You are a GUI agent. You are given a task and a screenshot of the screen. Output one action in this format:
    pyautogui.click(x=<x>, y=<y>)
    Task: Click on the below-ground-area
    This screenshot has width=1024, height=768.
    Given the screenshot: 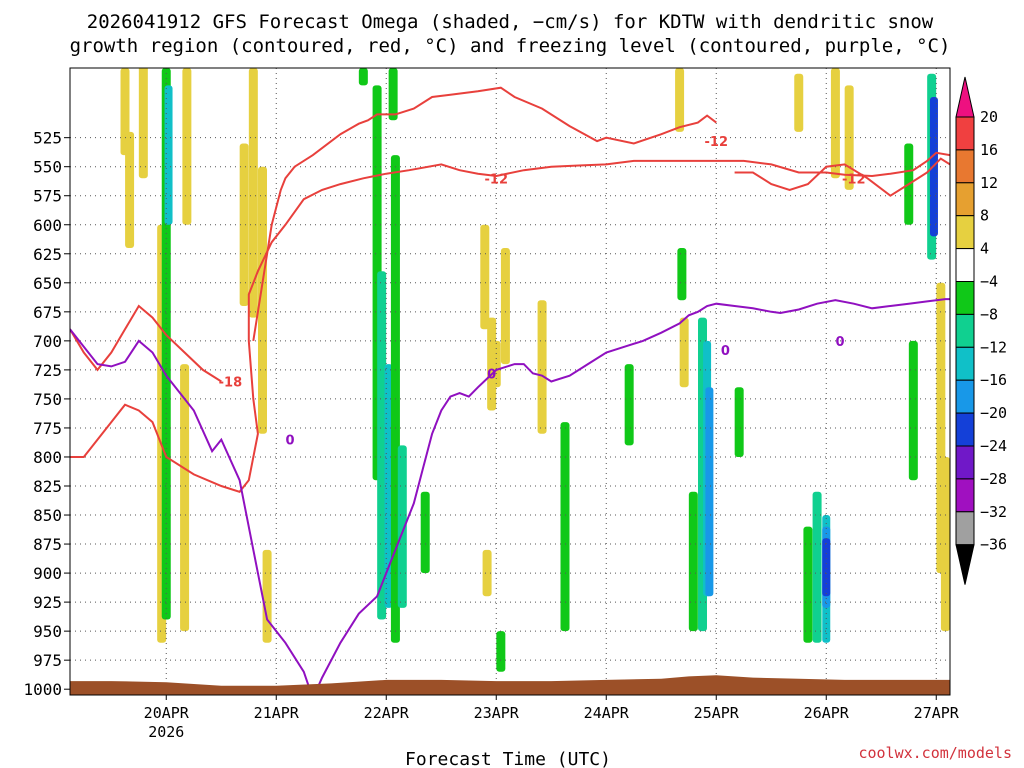 What is the action you would take?
    pyautogui.click(x=510, y=685)
    